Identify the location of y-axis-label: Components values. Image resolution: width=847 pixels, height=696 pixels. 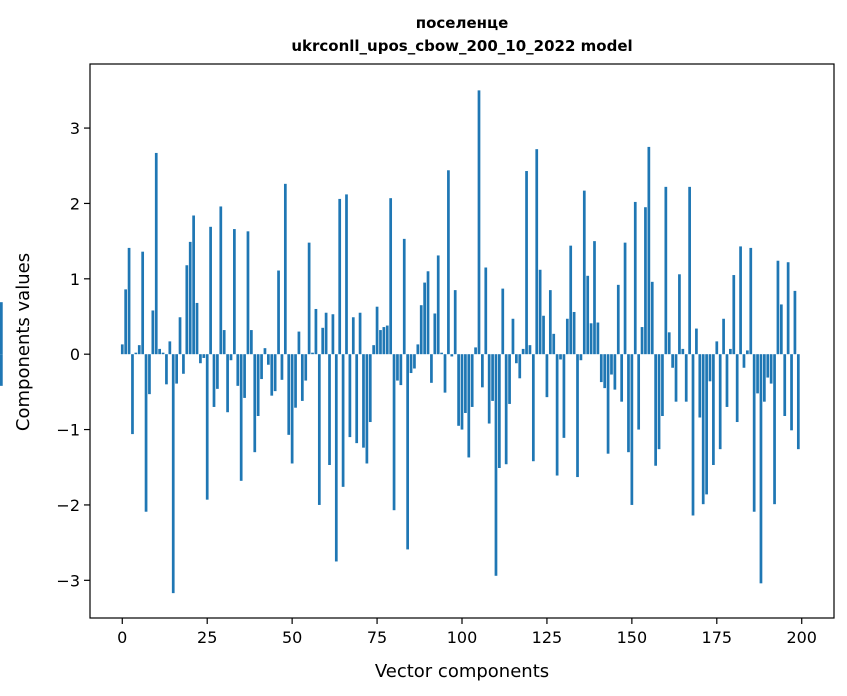
(23, 342).